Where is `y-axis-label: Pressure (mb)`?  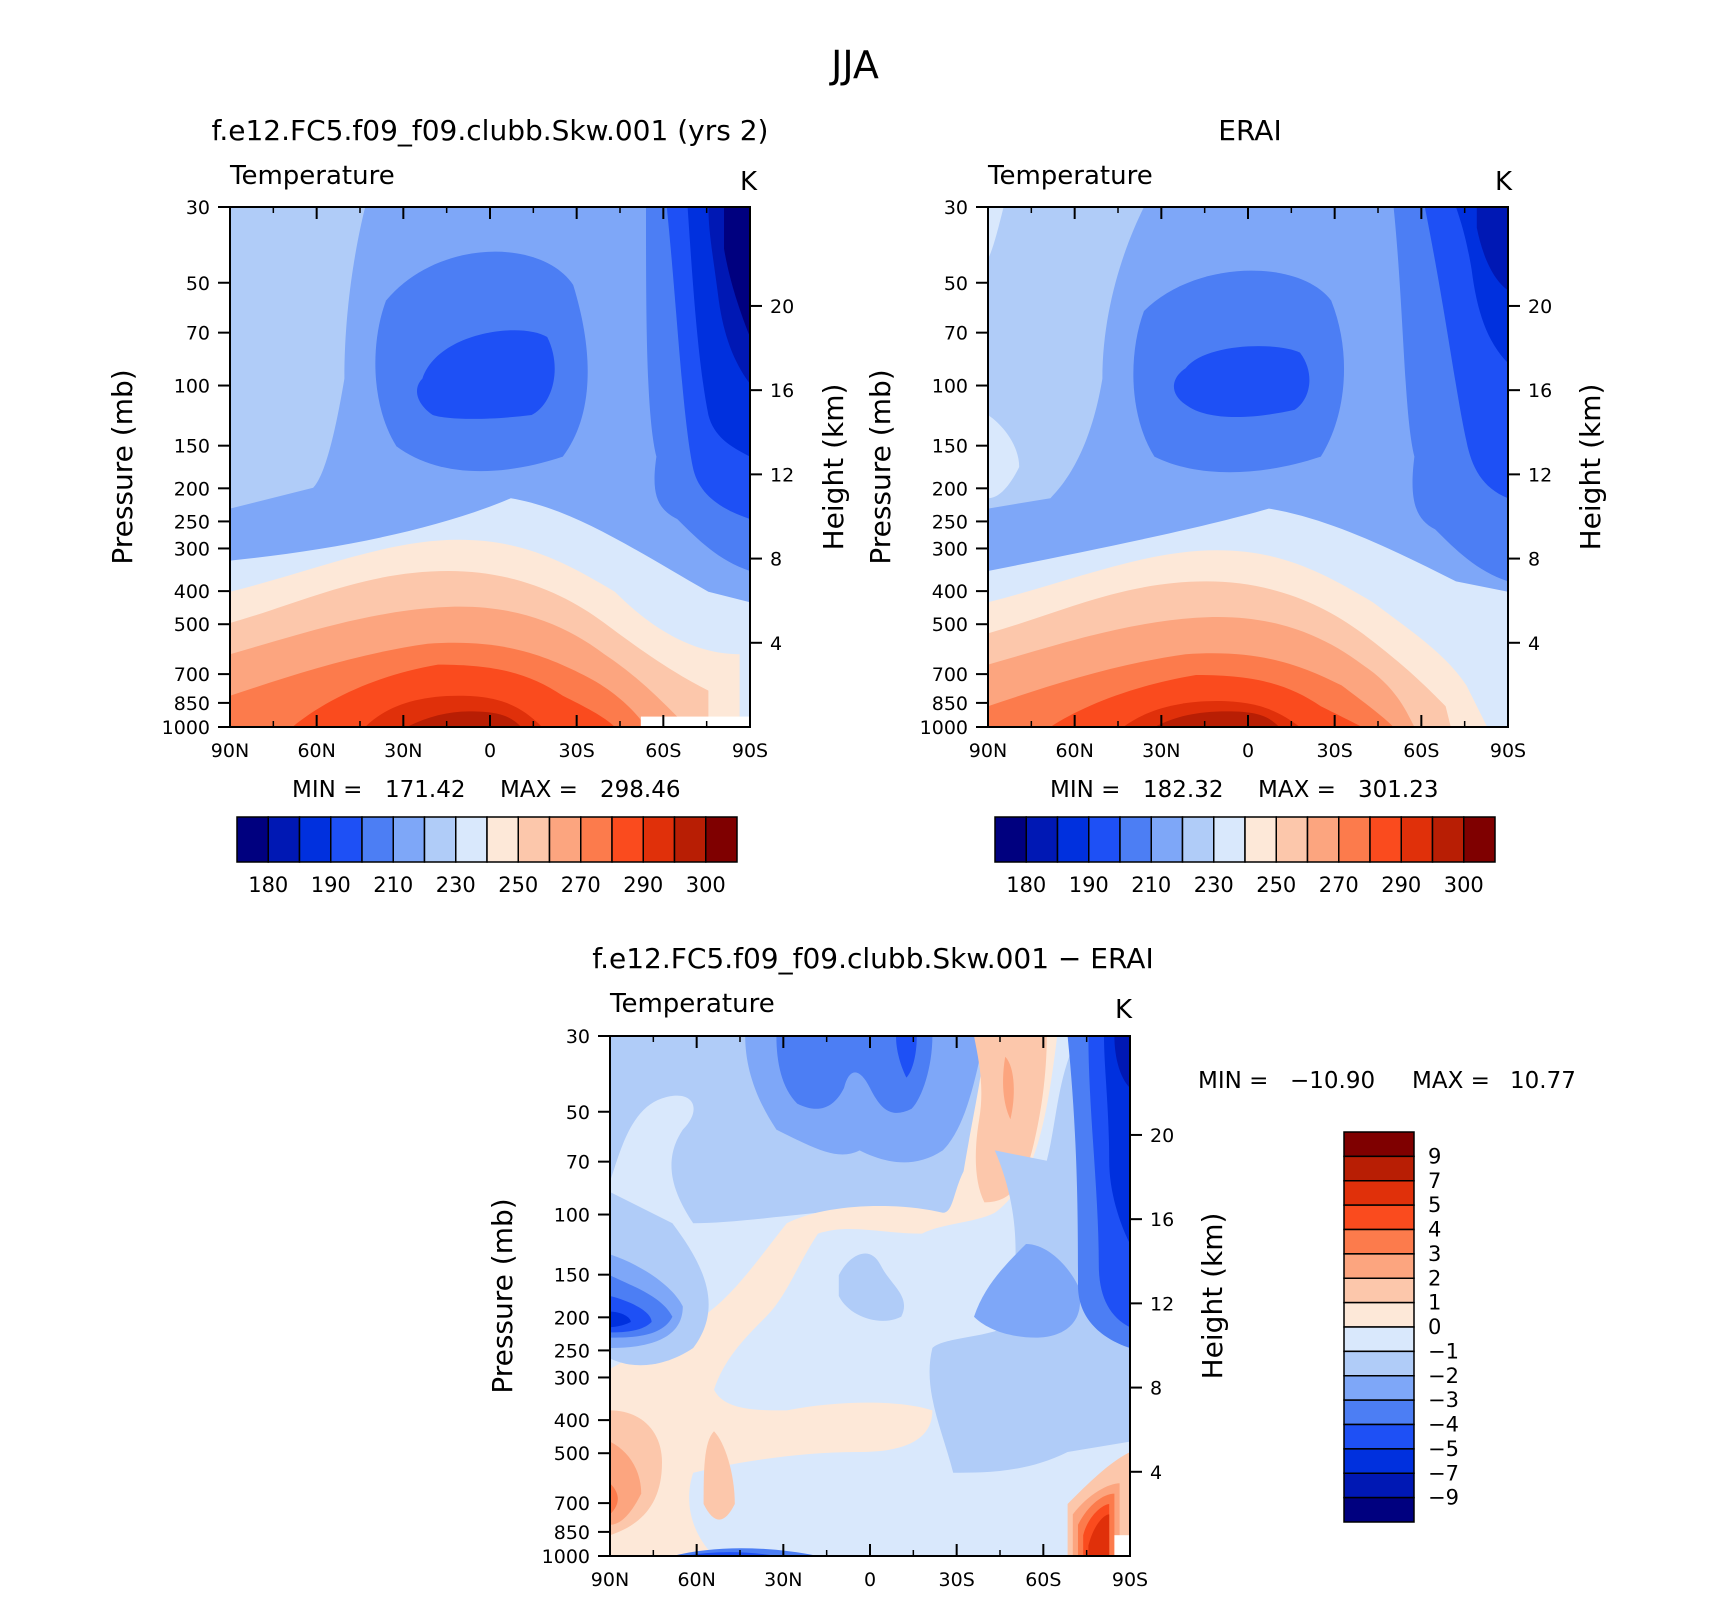
y-axis-label: Pressure (mb) is located at coordinates (122, 466).